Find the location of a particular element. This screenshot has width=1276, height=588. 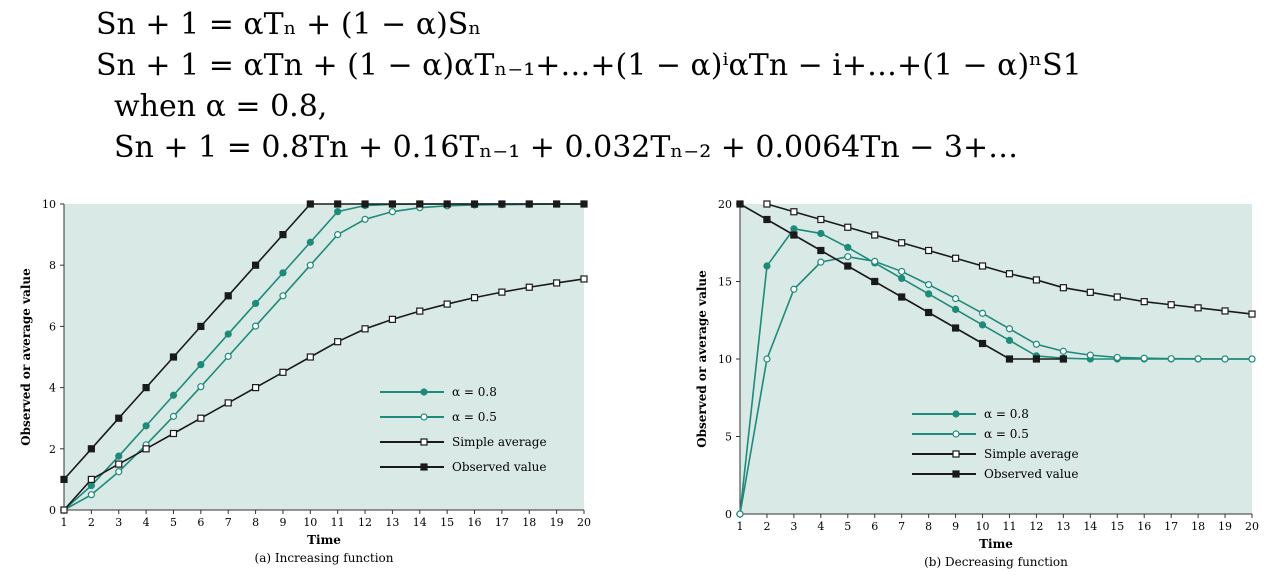

y-tick-label: 0 is located at coordinates (728, 514).